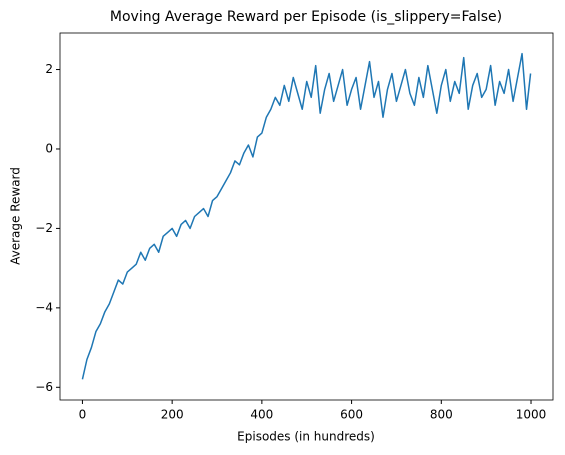 This screenshot has width=565, height=455. What do you see at coordinates (83, 415) in the screenshot?
I see `x-tick-label: 0` at bounding box center [83, 415].